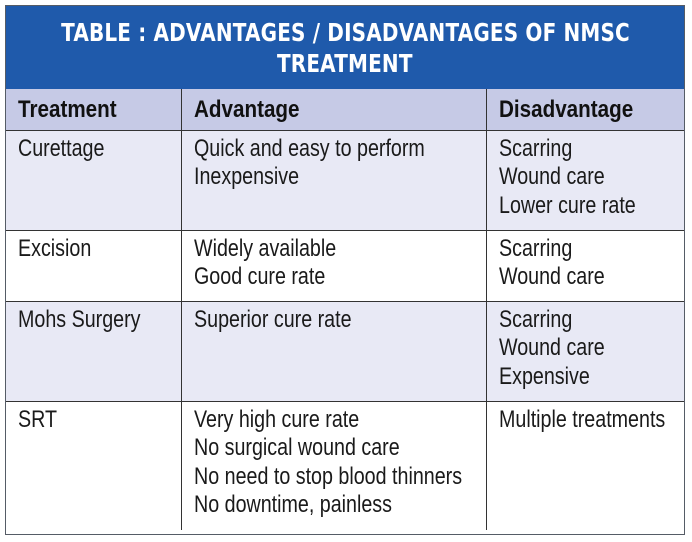  Describe the element at coordinates (67, 109) in the screenshot. I see `header-treatment-label: Treatment` at that location.